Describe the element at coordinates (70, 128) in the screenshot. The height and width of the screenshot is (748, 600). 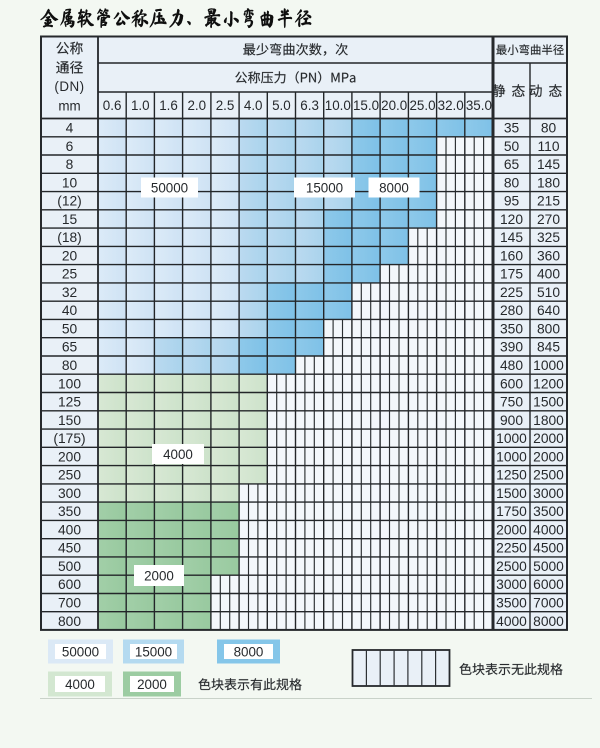
I see `svg-text: 4` at that location.